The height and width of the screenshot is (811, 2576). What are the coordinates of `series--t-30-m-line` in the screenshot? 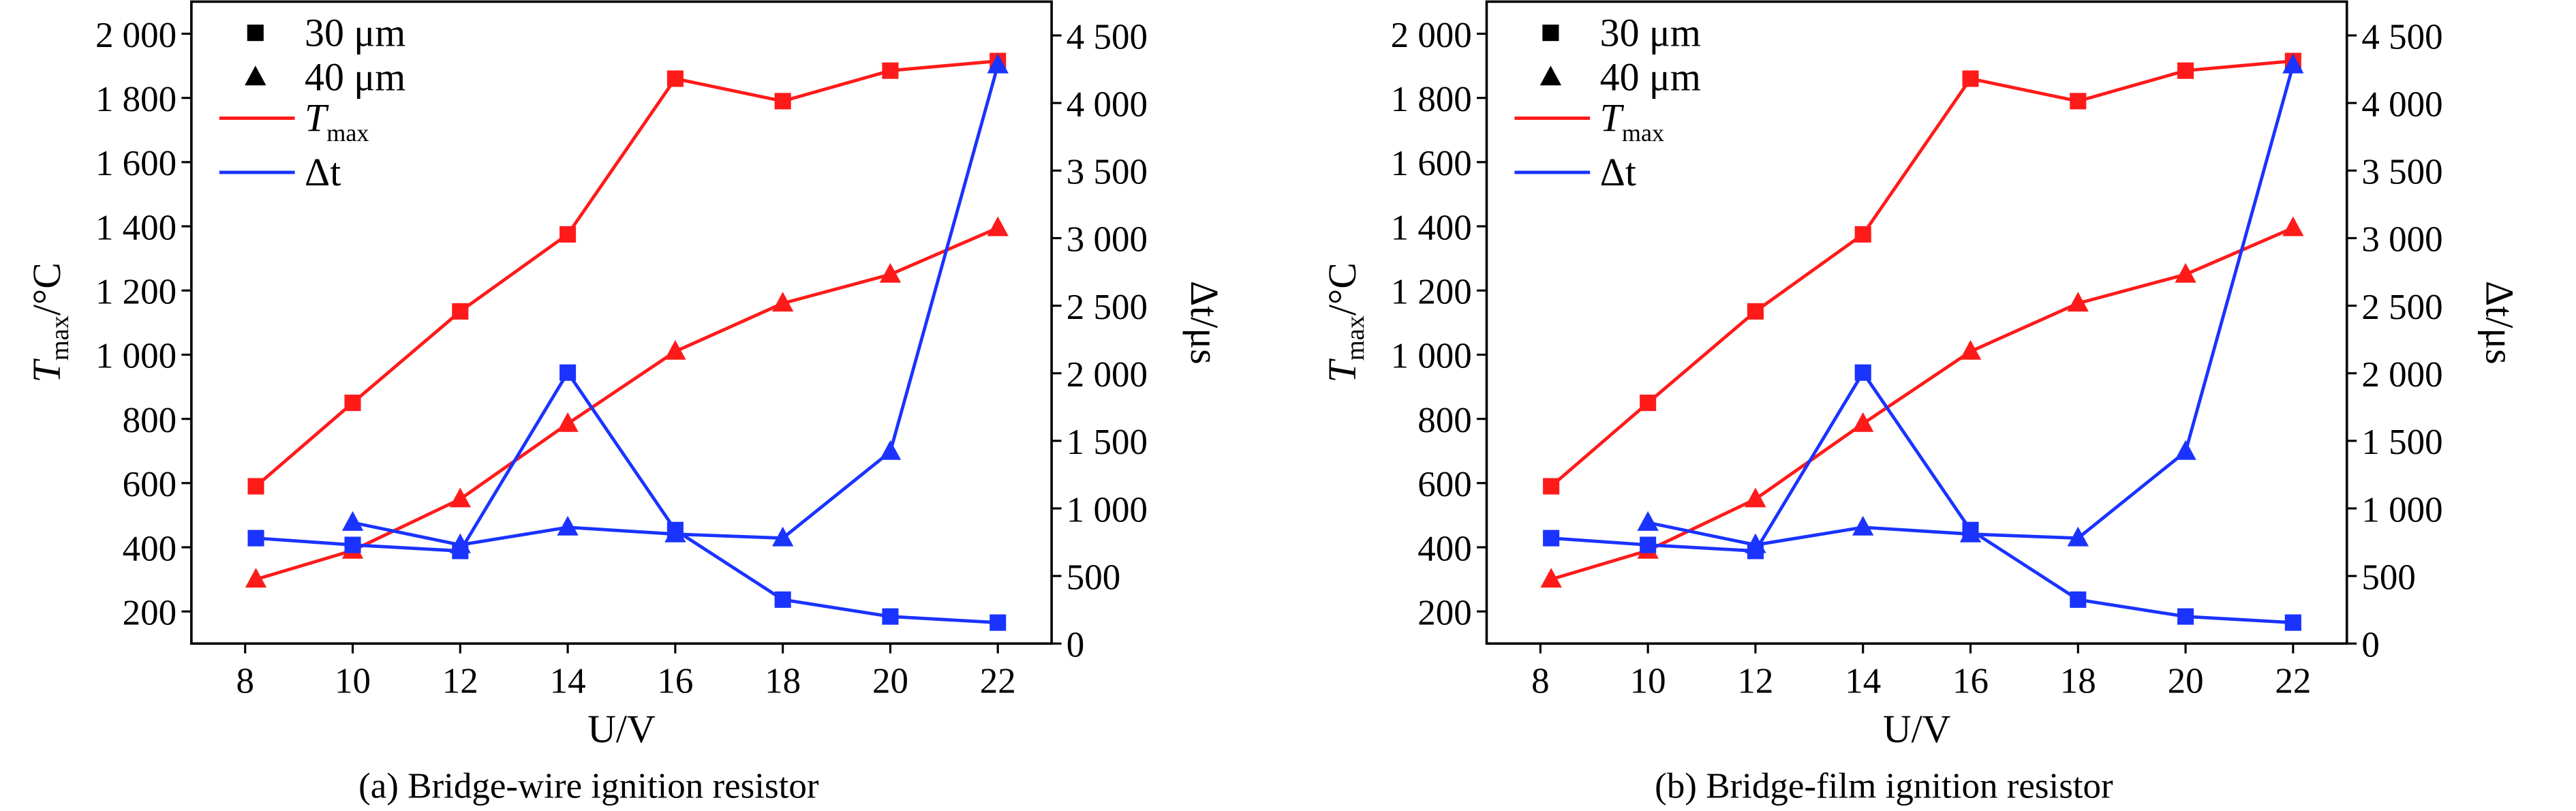 It's located at (627, 496).